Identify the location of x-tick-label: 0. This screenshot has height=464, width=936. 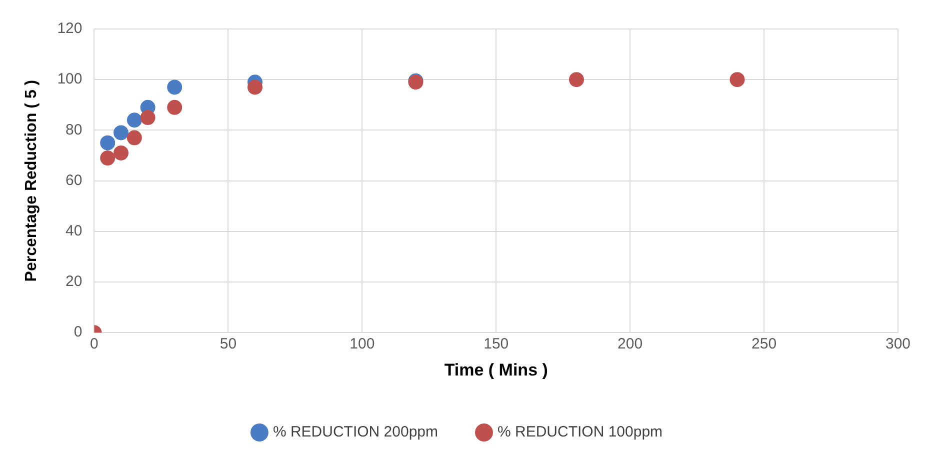
(94, 344).